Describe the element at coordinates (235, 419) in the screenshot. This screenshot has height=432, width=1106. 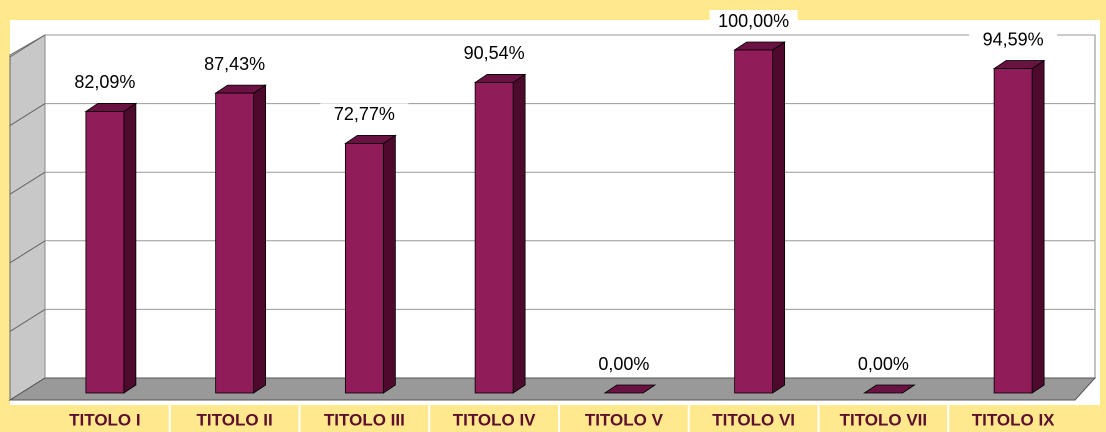
I see `x-tick-label: TITOLO II` at that location.